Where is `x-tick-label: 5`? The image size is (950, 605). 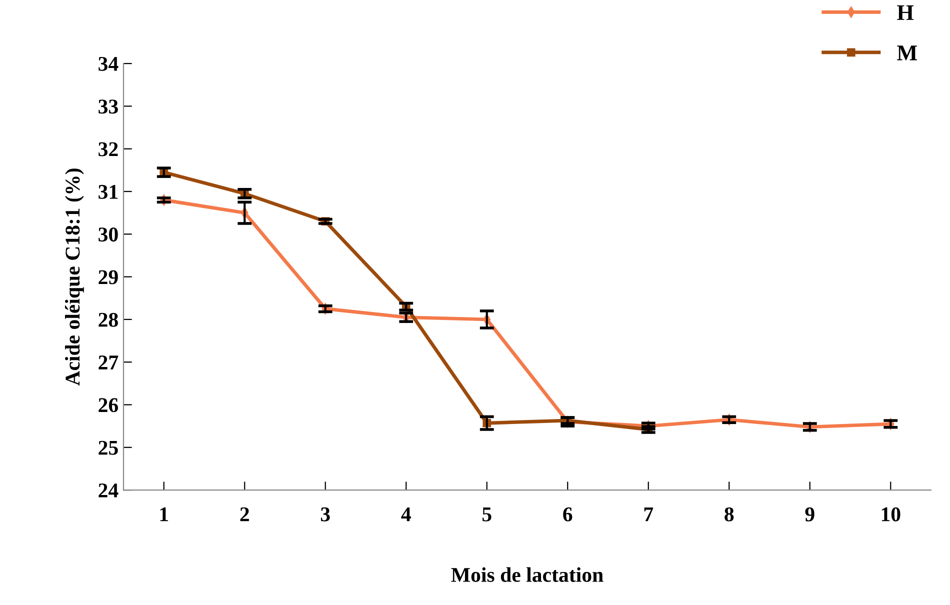
x-tick-label: 5 is located at coordinates (487, 515).